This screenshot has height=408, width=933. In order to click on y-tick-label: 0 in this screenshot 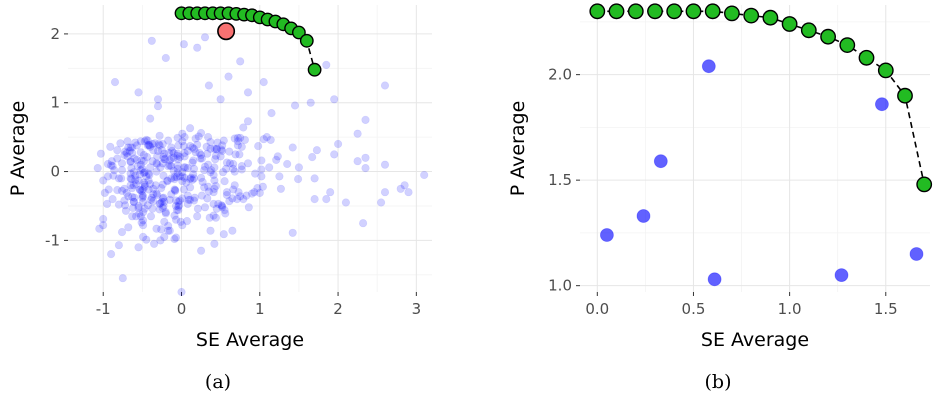, I will do `click(55, 172)`.